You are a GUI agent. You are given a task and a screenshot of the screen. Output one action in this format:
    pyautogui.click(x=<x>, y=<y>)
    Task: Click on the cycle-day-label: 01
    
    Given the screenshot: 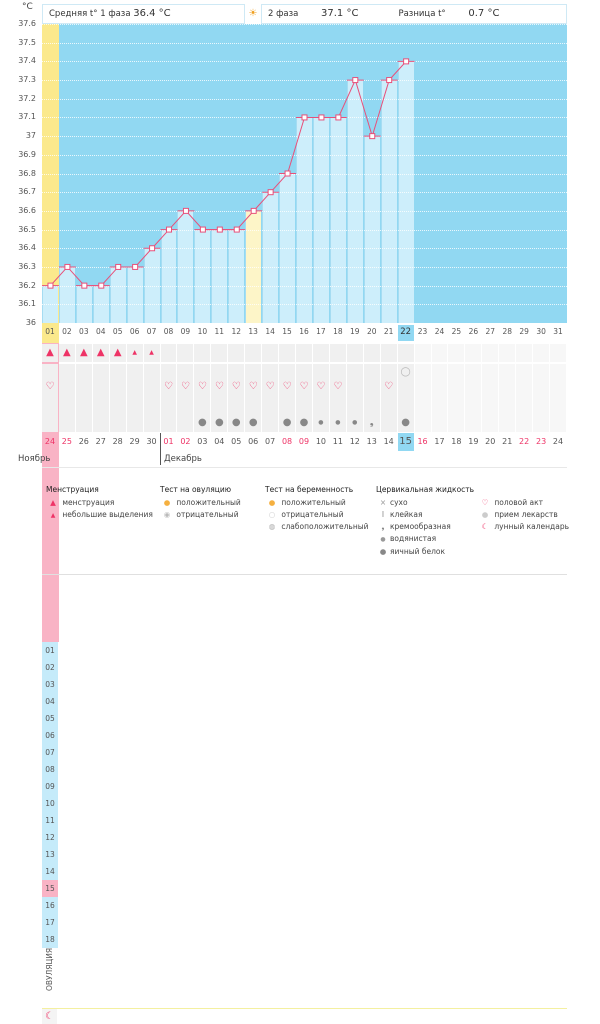 What is the action you would take?
    pyautogui.click(x=50, y=331)
    